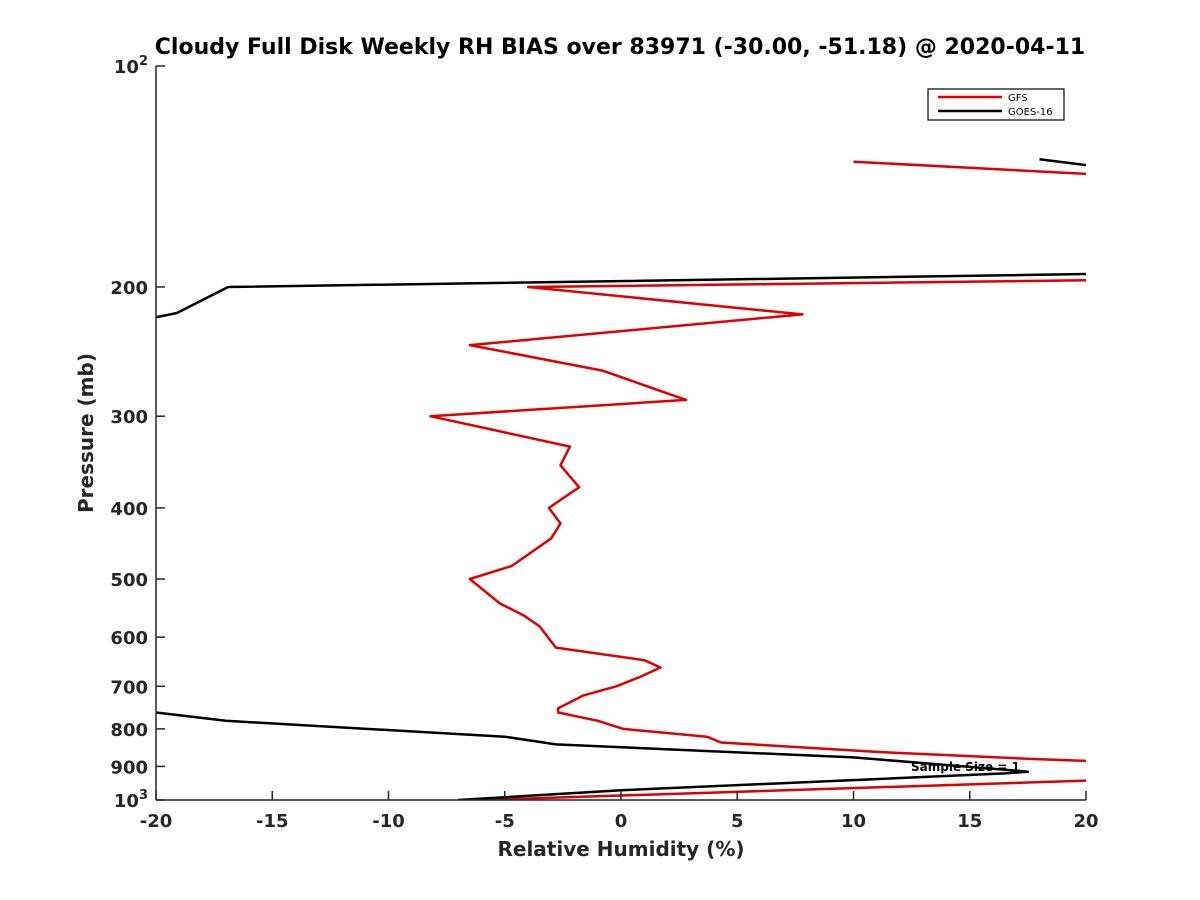  I want to click on x-tick-label: 15, so click(969, 821).